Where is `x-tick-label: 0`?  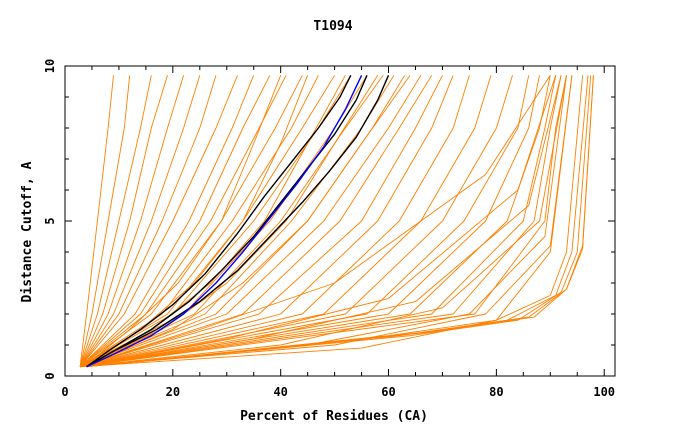
x-tick-label: 0 is located at coordinates (64, 392).